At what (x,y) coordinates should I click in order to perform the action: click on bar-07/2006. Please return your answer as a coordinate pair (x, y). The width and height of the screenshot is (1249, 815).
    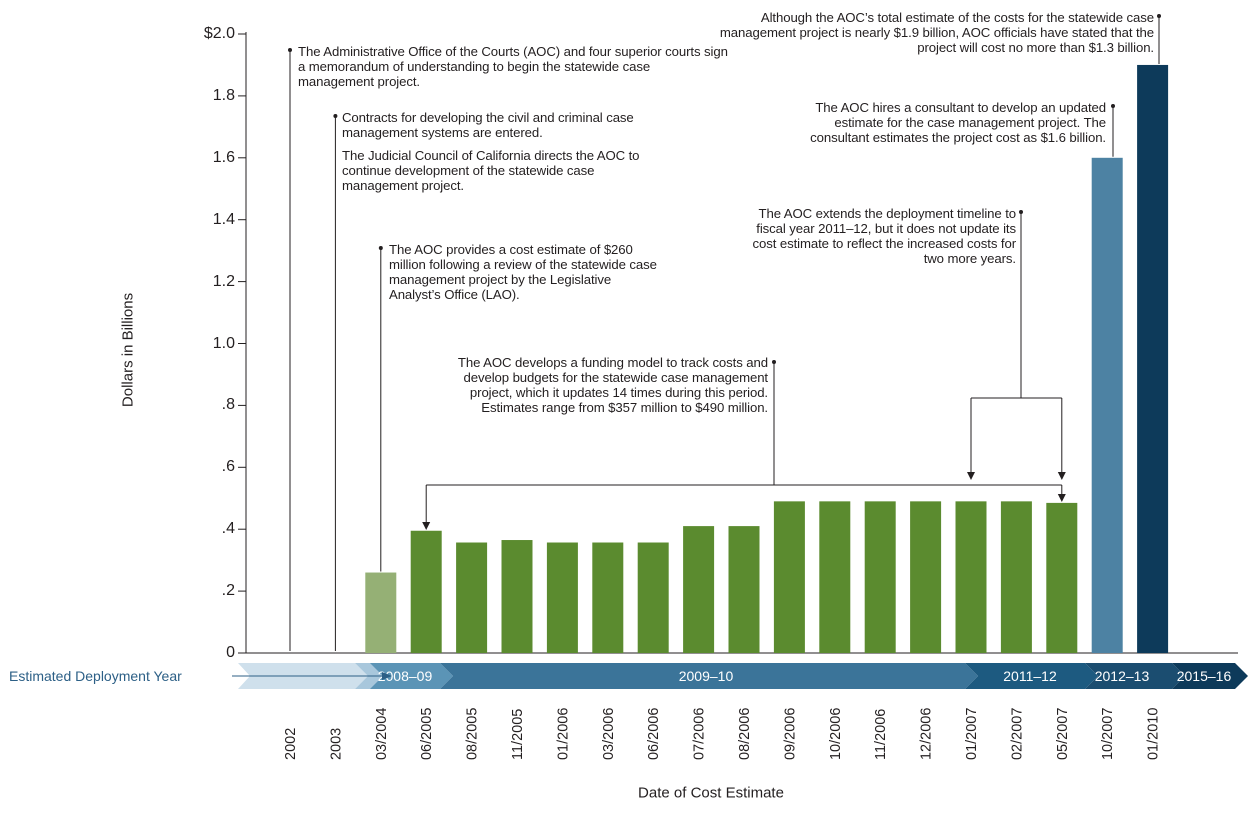
    Looking at the image, I should click on (698, 589).